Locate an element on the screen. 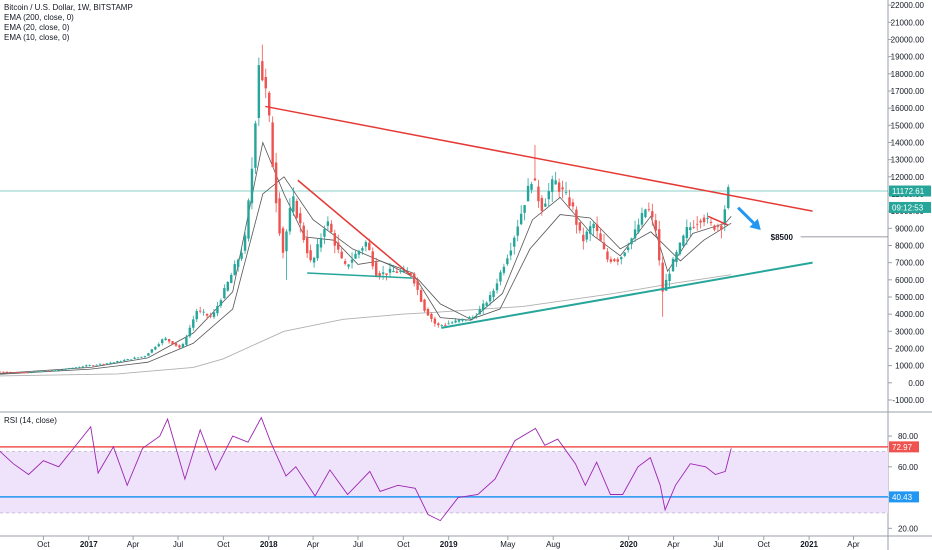  y-tick-label: 16000.00 is located at coordinates (908, 108).